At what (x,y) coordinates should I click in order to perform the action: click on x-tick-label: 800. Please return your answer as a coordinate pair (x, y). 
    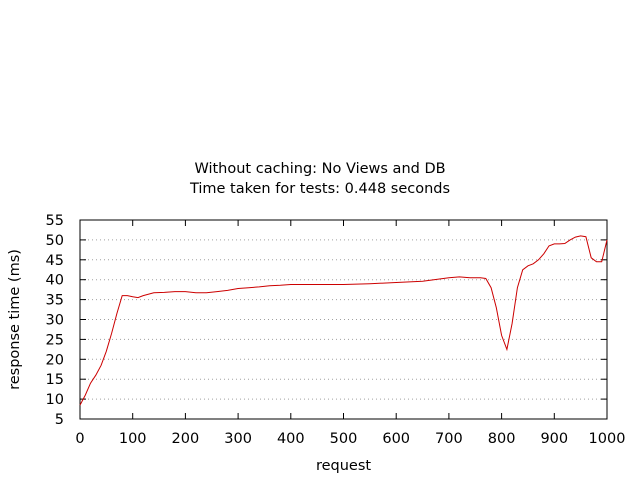
    Looking at the image, I should click on (502, 439).